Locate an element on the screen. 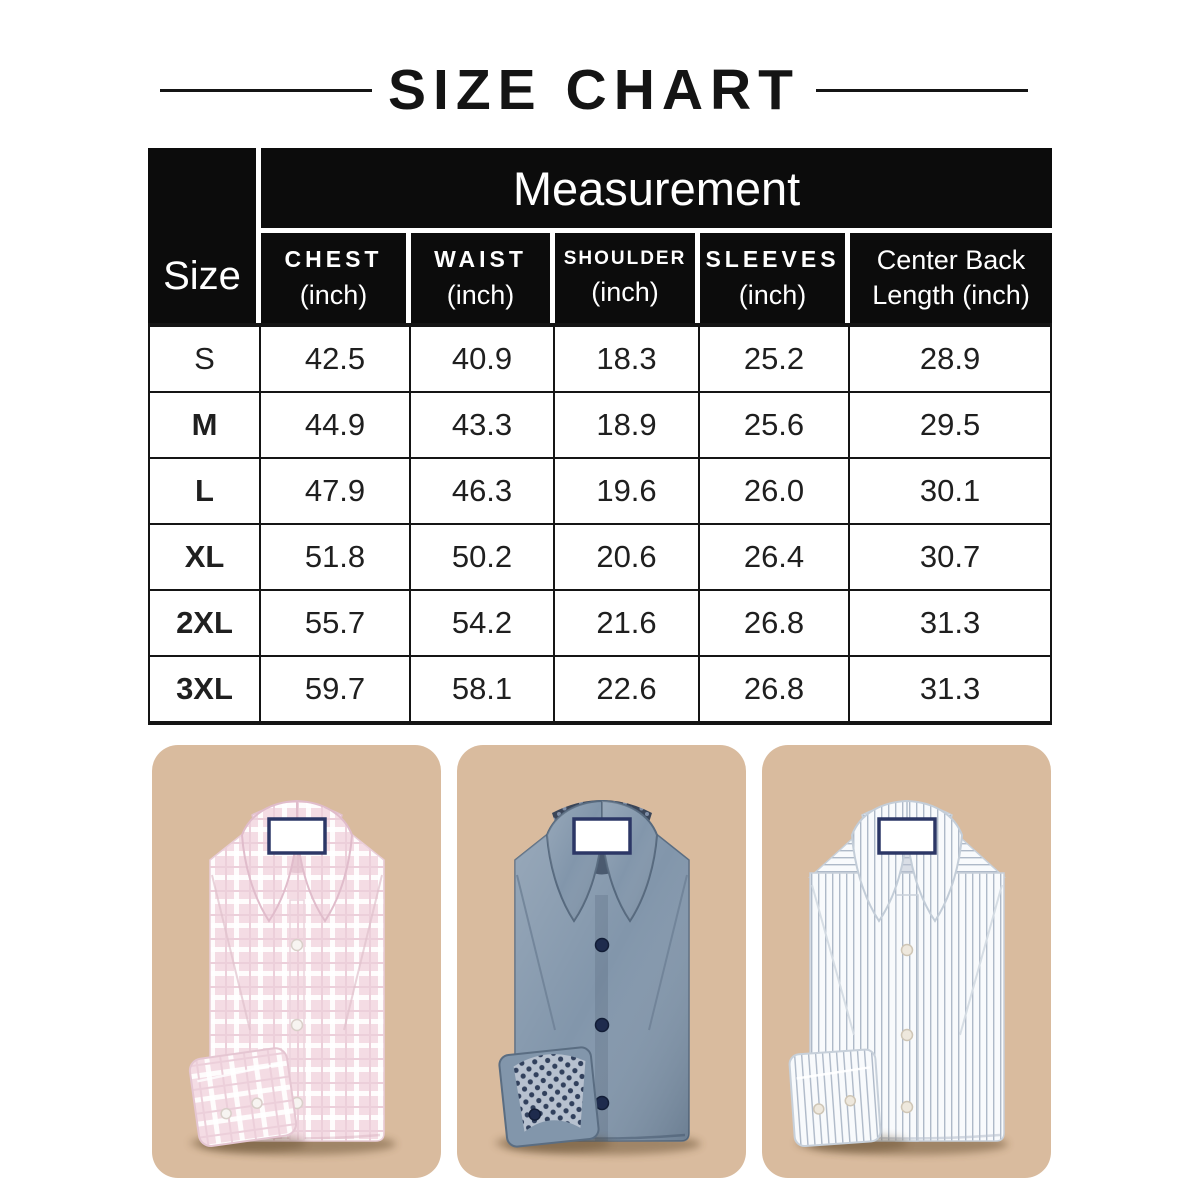 Image resolution: width=1200 pixels, height=1200 pixels. waist-cell: 40.9 is located at coordinates (483, 358).